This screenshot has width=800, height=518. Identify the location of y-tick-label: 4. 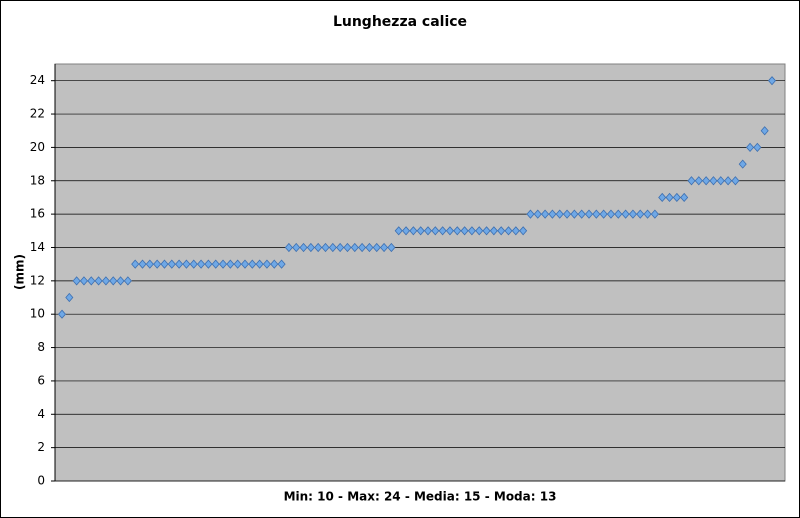
(41, 414).